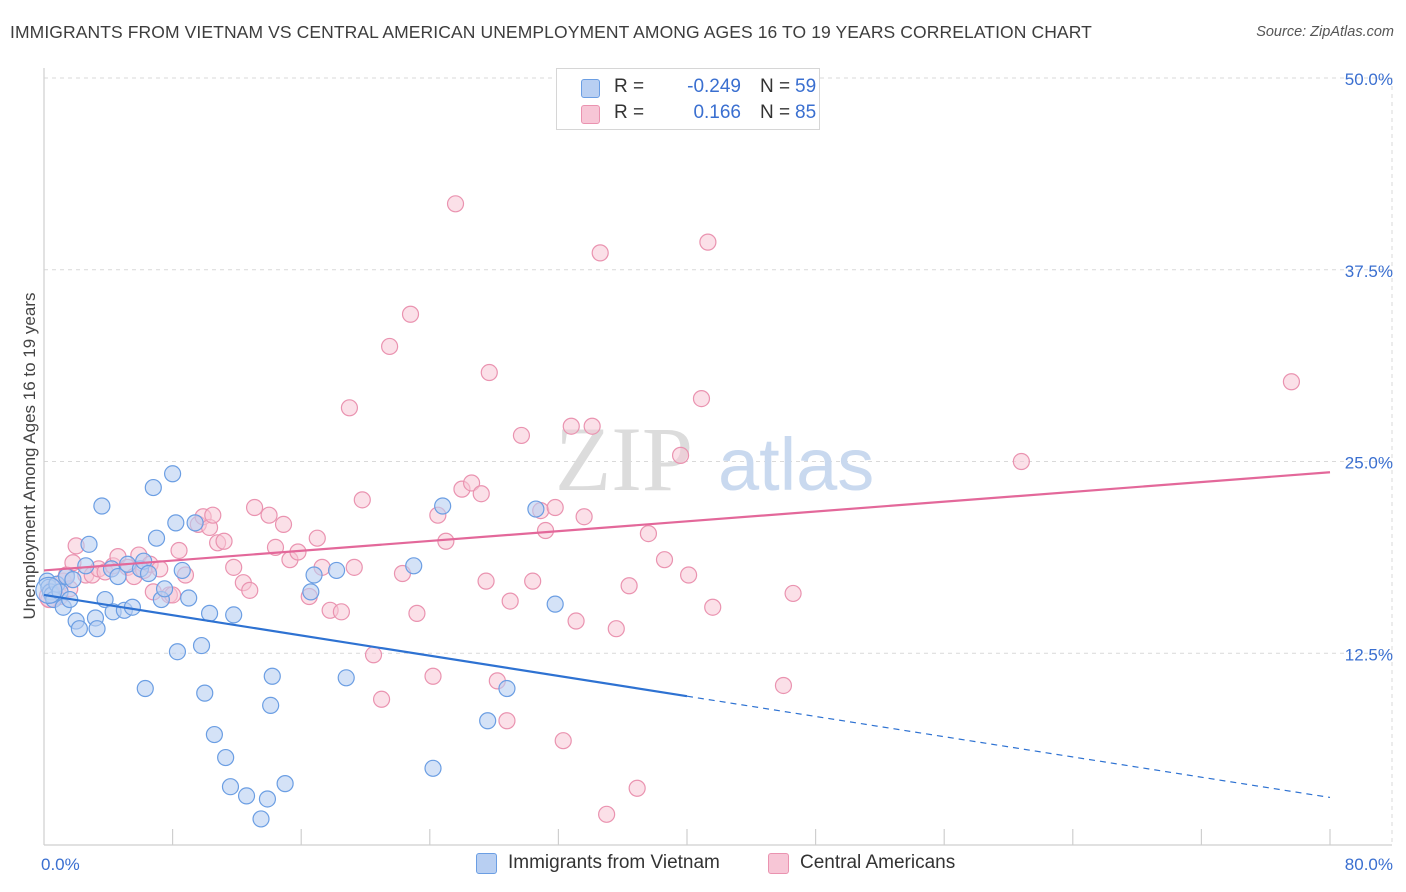 This screenshot has height=892, width=1406. What do you see at coordinates (1325, 32) in the screenshot?
I see `source-label: Source: ZipAtlas.com` at bounding box center [1325, 32].